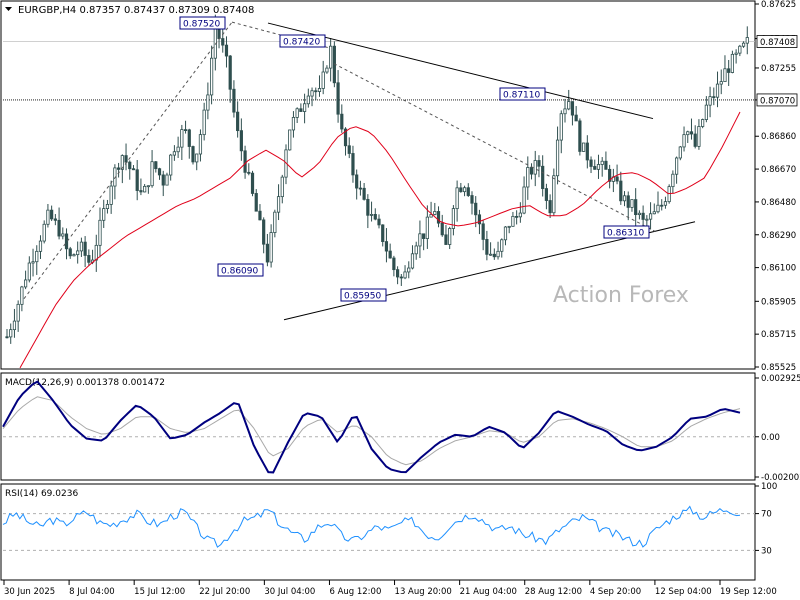  I want to click on swing-label: 0.87520, so click(201, 25).